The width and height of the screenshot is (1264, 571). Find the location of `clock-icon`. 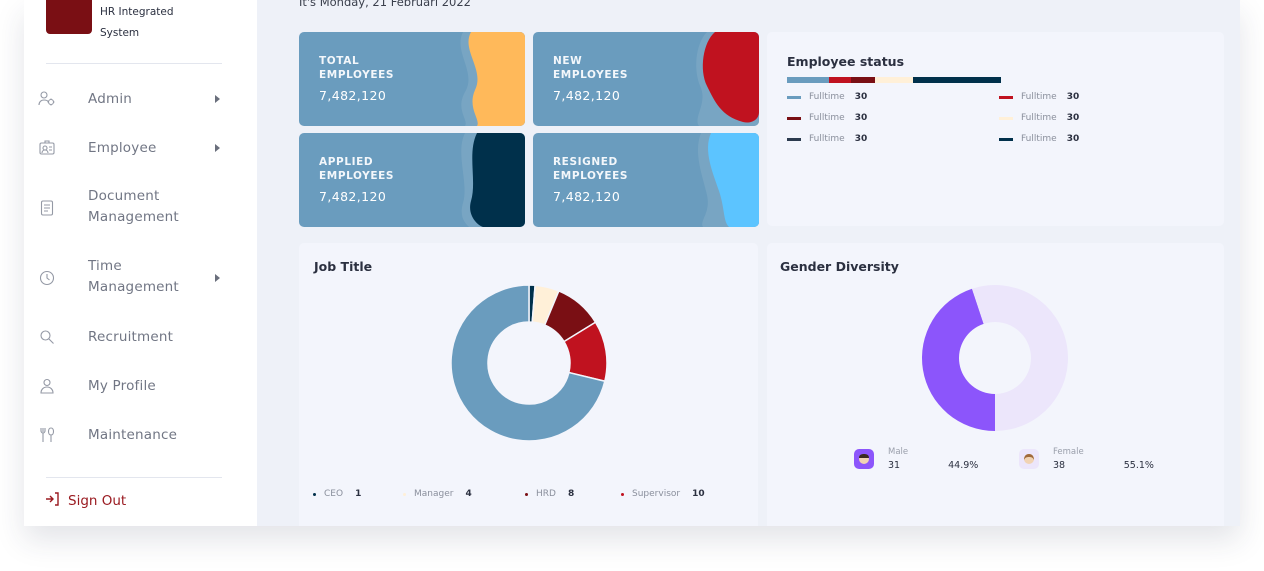

clock-icon is located at coordinates (47, 278).